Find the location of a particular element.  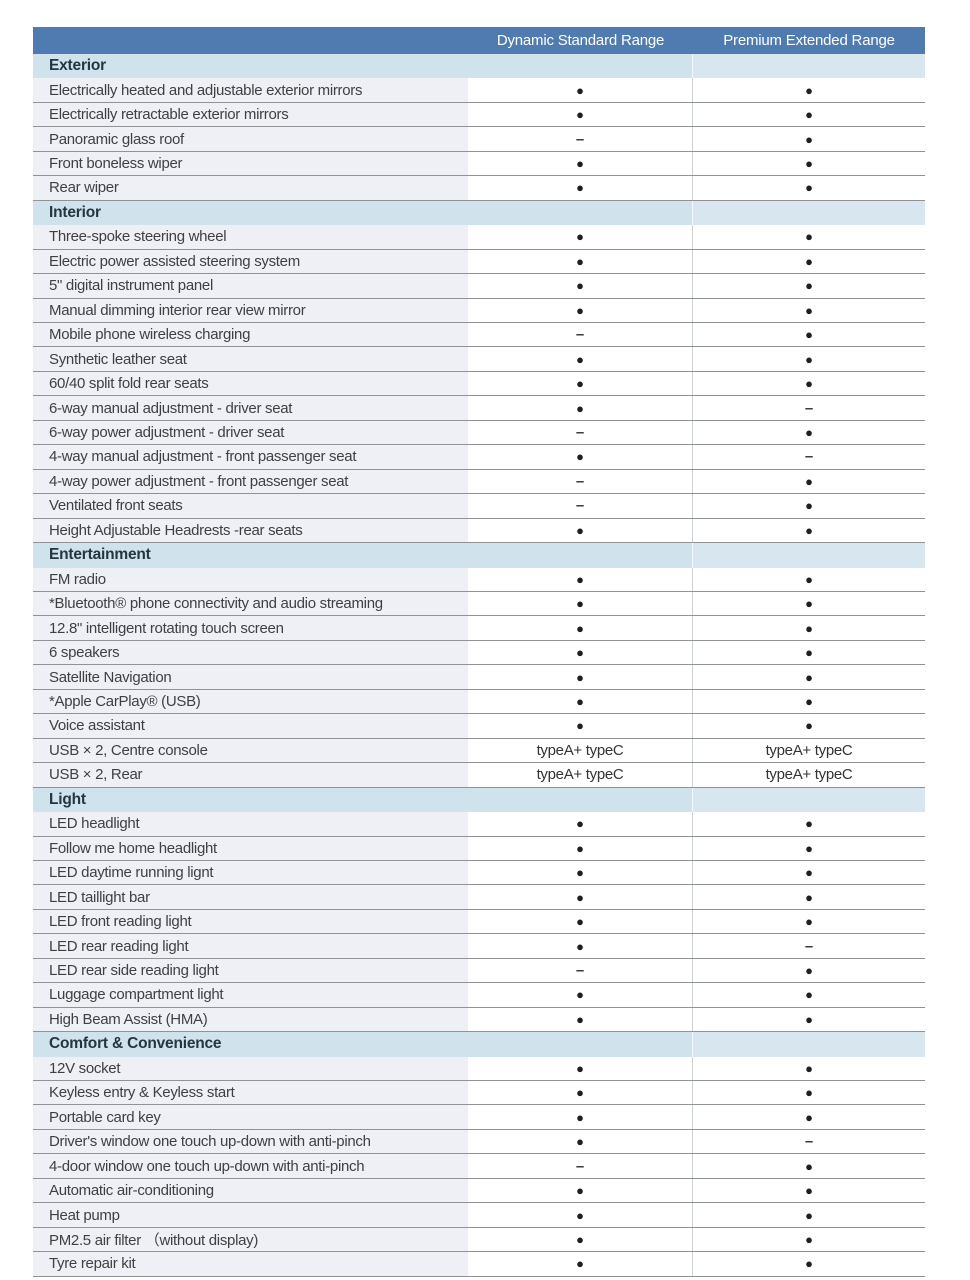

feature-label: 6 speakers is located at coordinates (250, 652).